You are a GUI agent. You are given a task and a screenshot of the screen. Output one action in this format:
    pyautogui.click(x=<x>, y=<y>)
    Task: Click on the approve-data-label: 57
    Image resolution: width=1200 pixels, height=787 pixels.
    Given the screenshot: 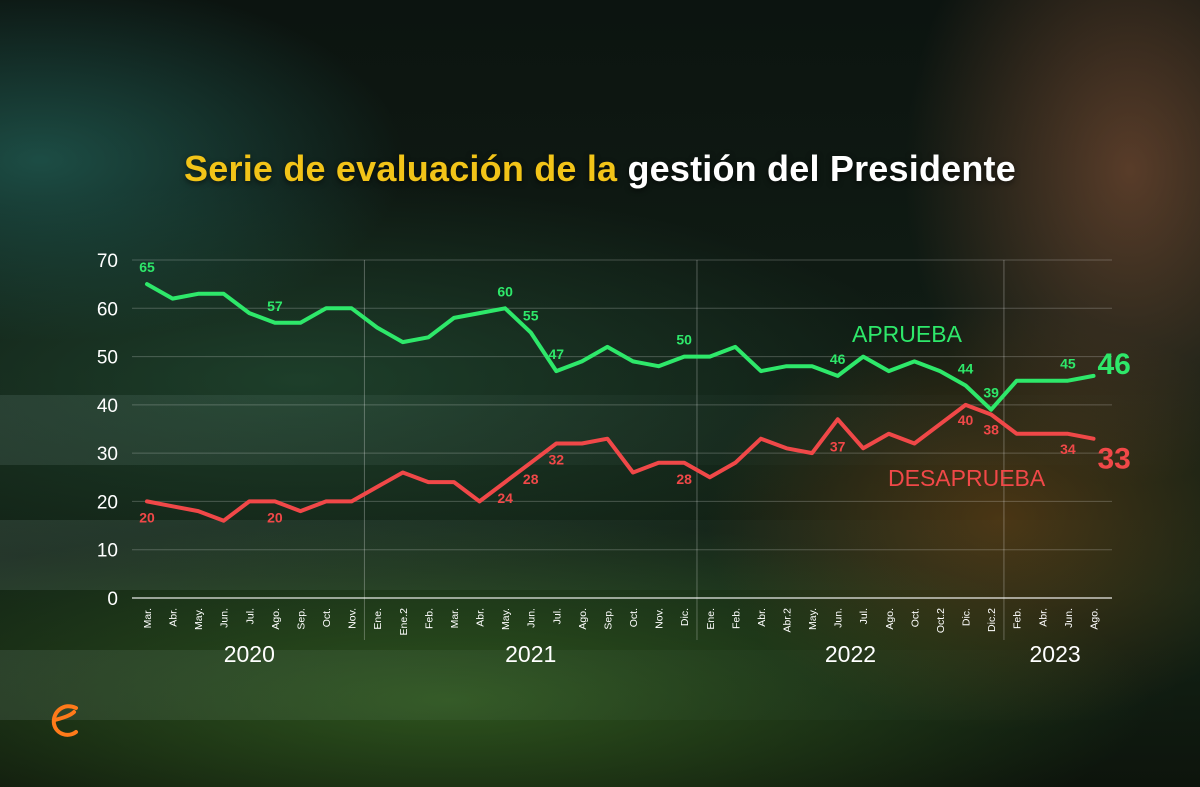 What is the action you would take?
    pyautogui.click(x=275, y=306)
    